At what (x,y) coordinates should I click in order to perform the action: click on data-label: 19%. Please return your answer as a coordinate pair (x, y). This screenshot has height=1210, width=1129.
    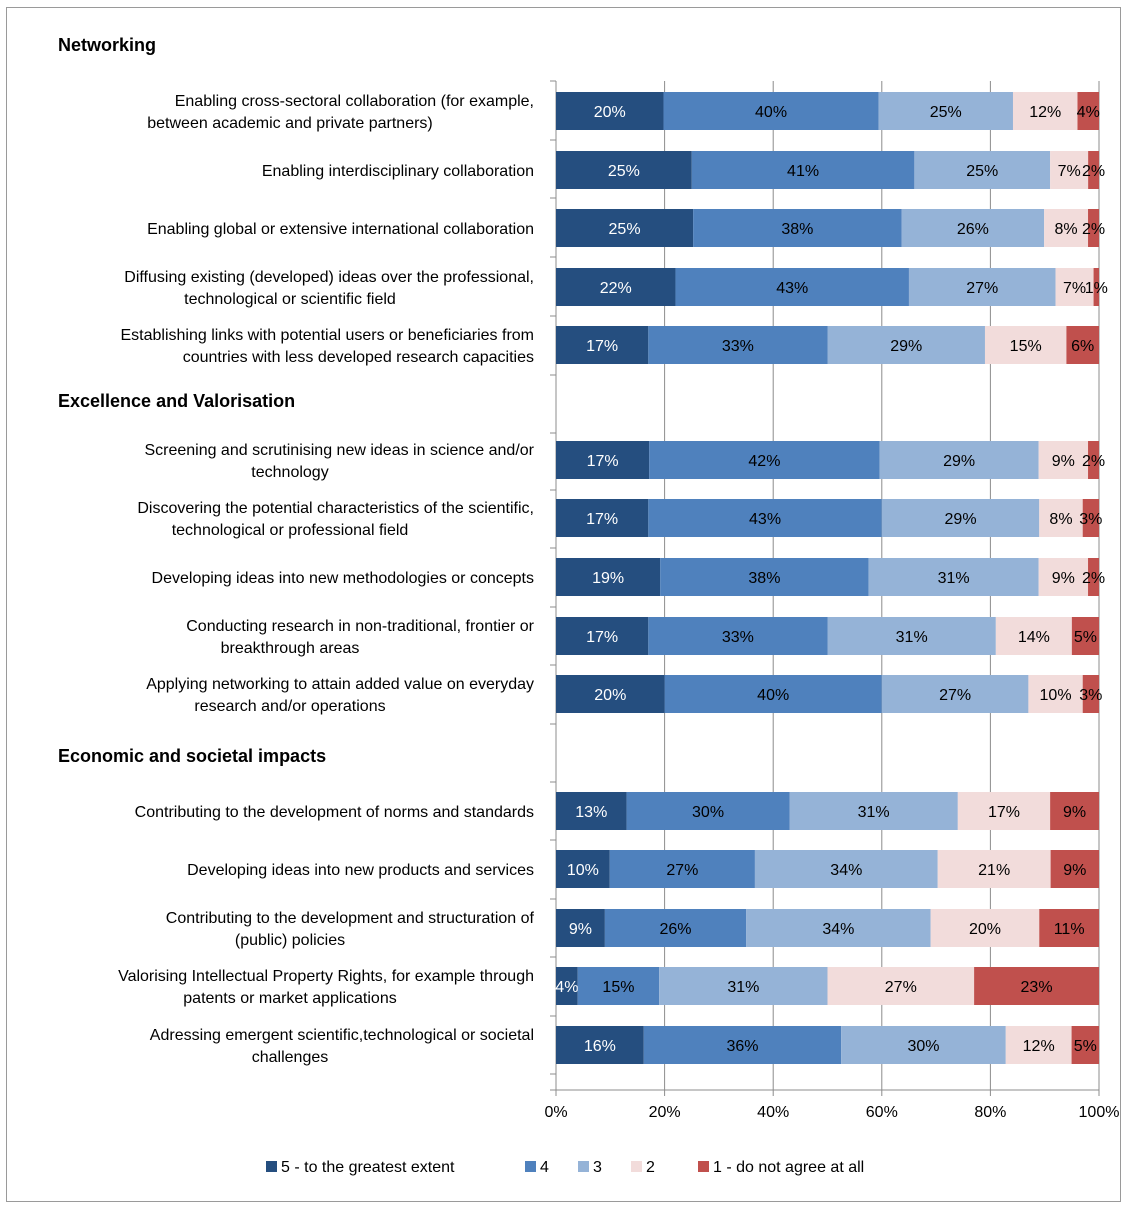
    Looking at the image, I should click on (608, 578).